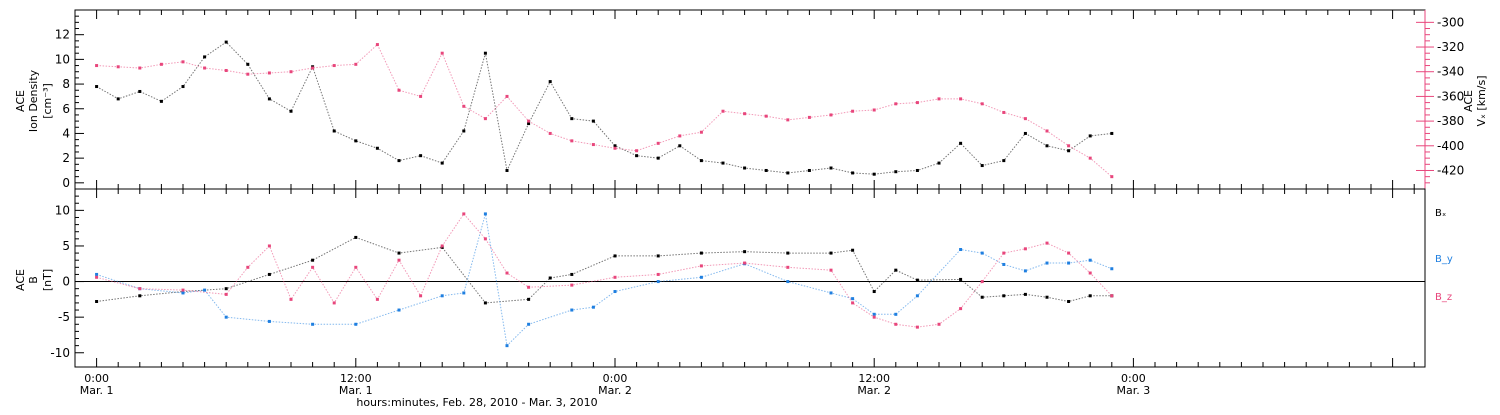 The width and height of the screenshot is (1500, 415). Describe the element at coordinates (604, 270) in the screenshot. I see `bx-trace` at that location.